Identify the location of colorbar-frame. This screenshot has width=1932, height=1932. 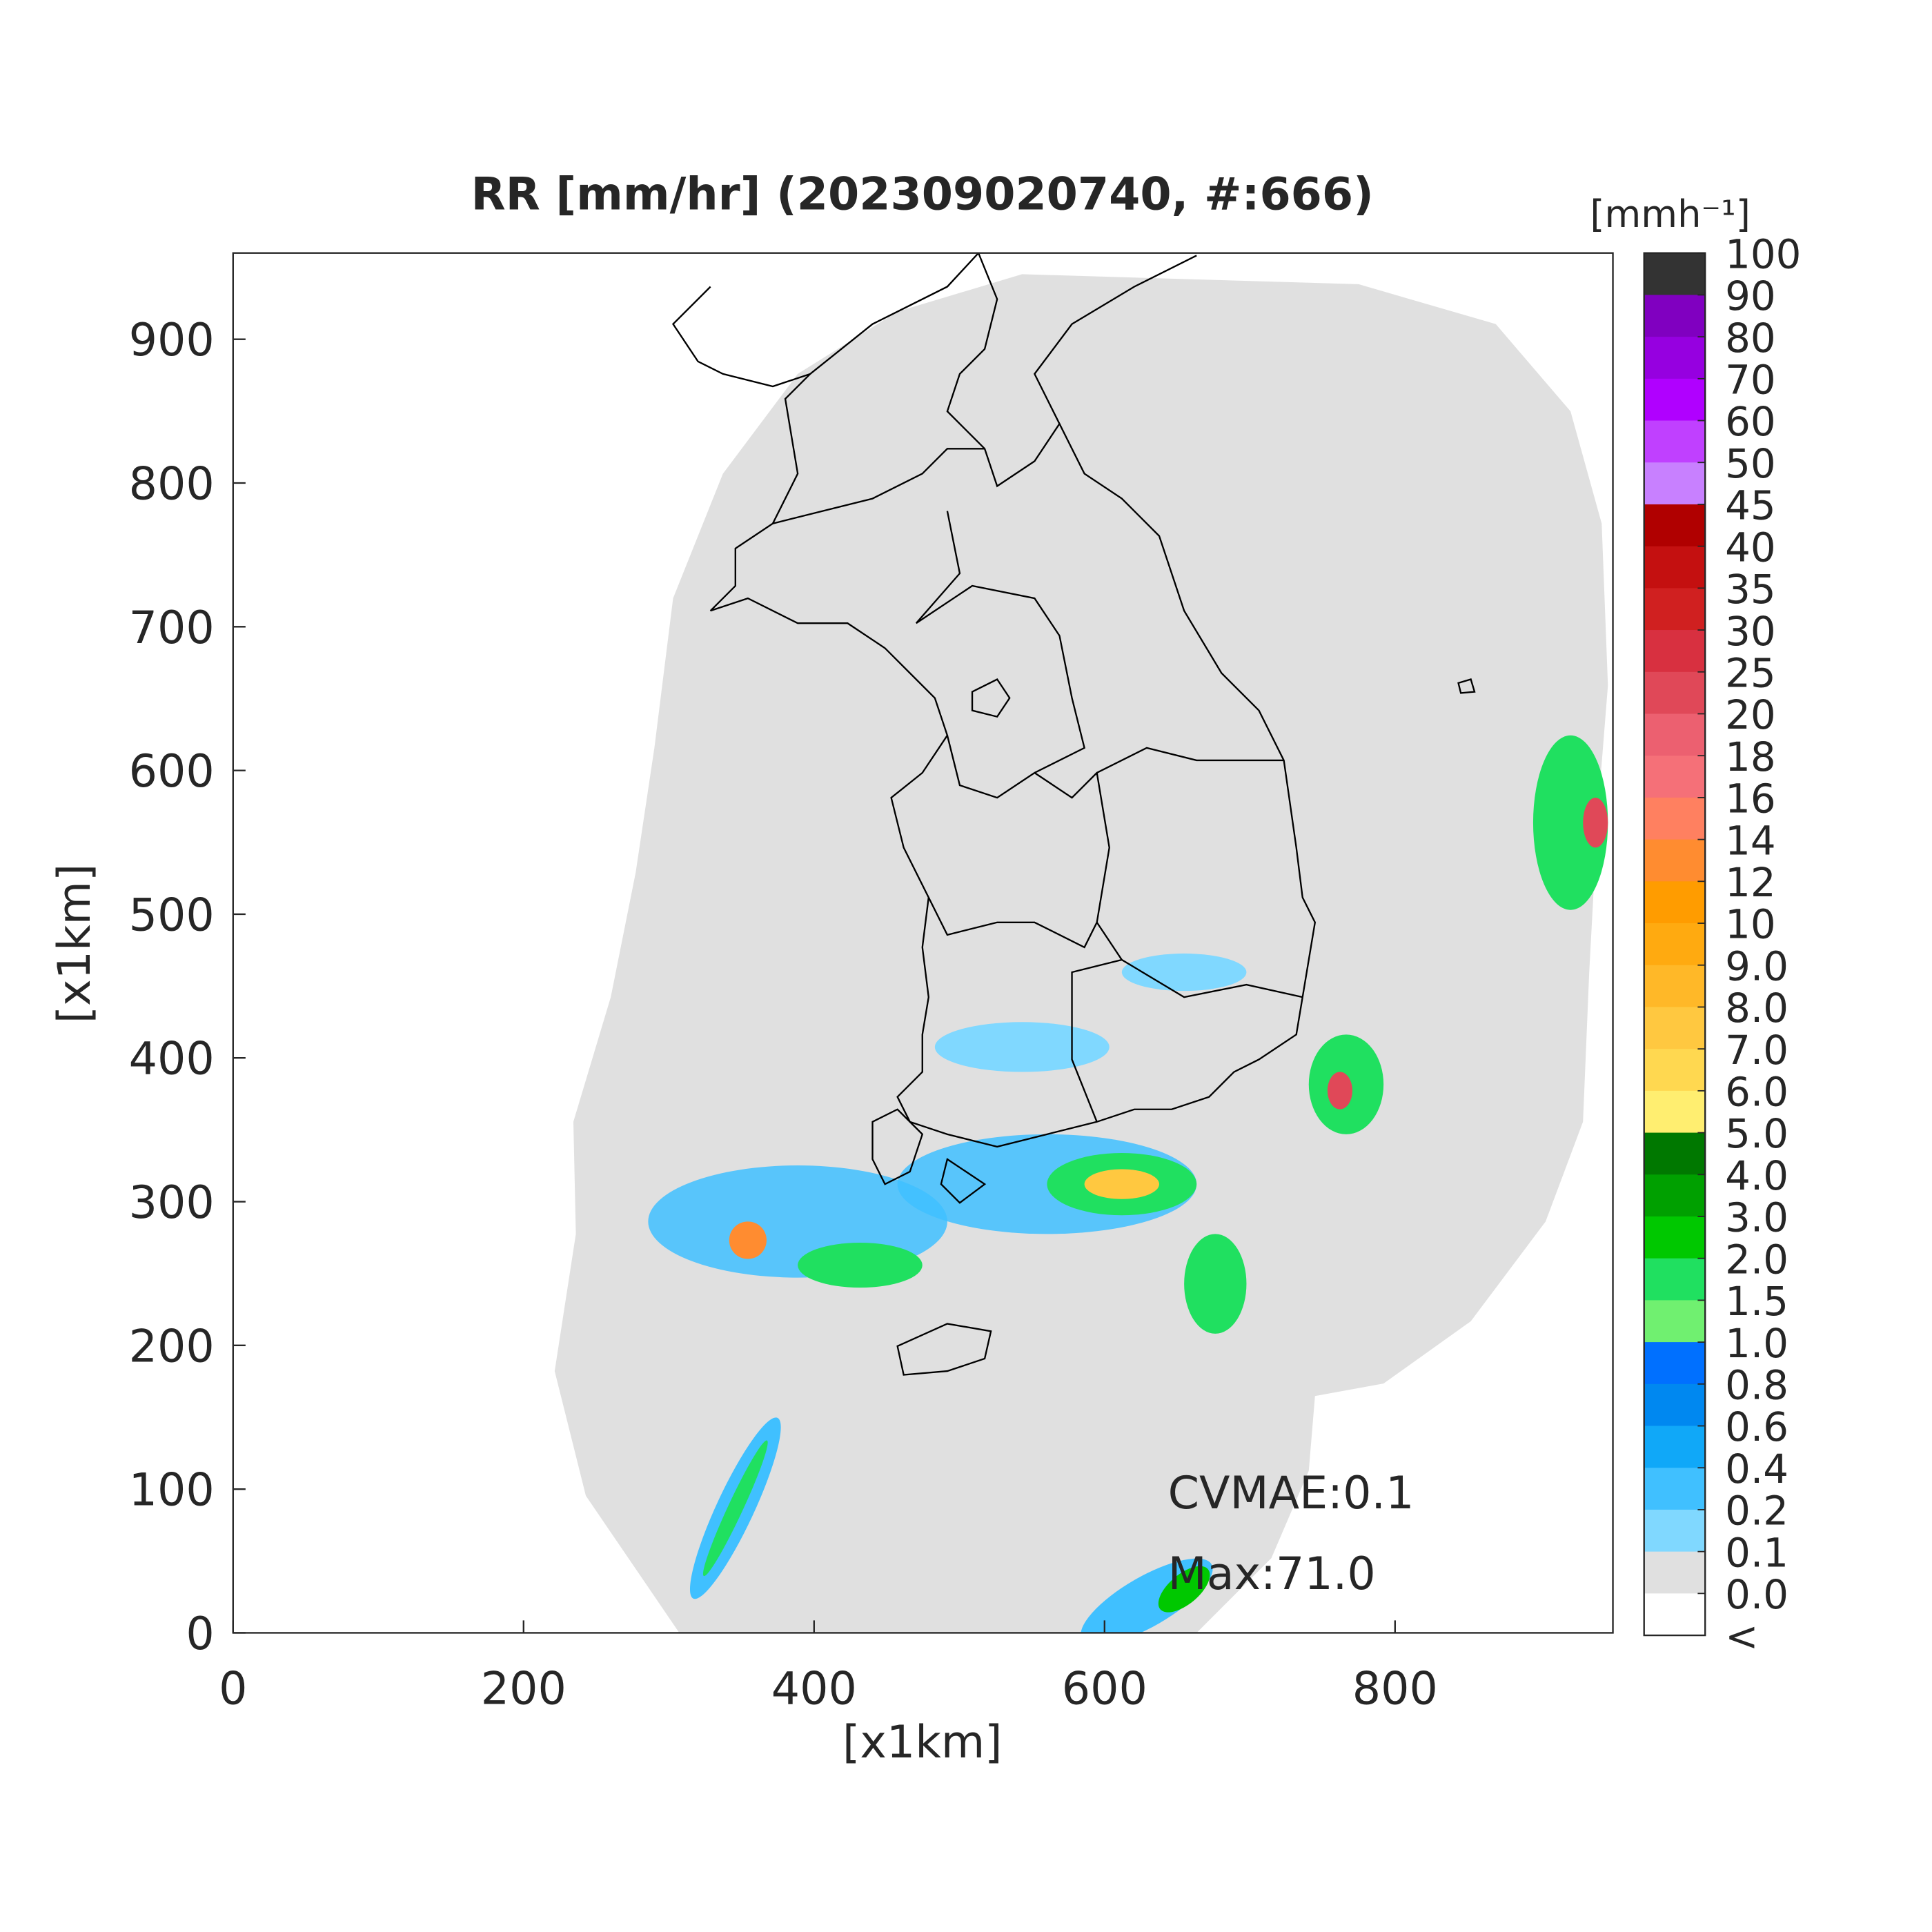
(1674, 944).